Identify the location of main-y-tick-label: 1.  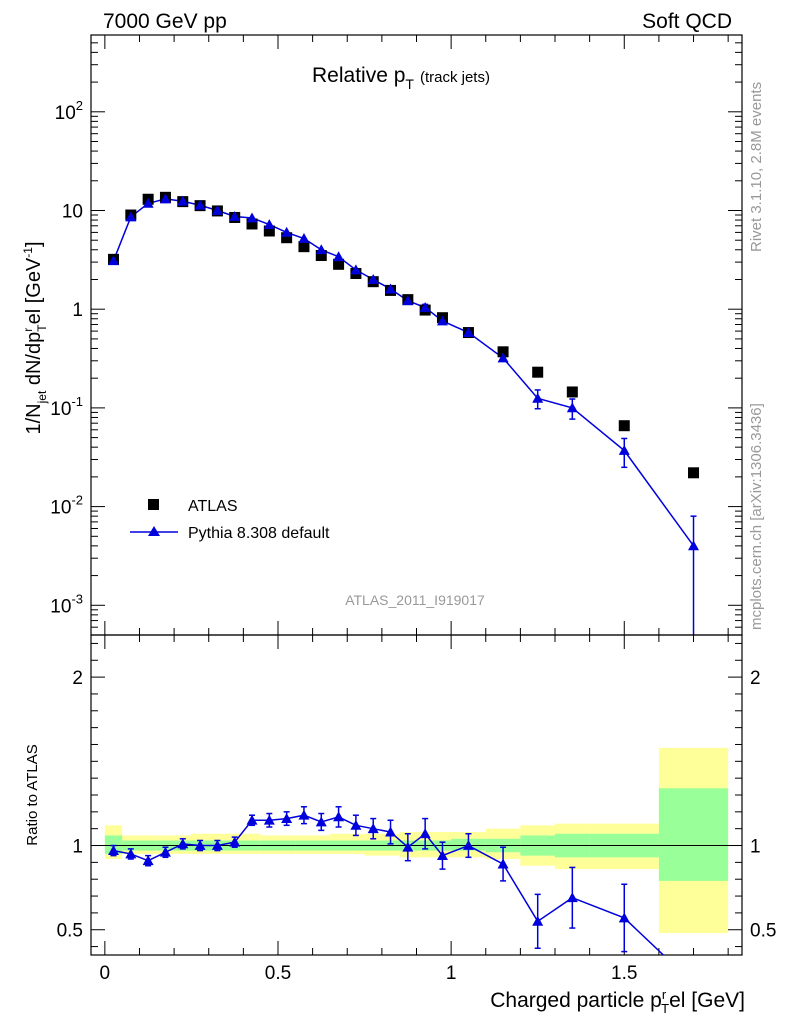
(77, 310).